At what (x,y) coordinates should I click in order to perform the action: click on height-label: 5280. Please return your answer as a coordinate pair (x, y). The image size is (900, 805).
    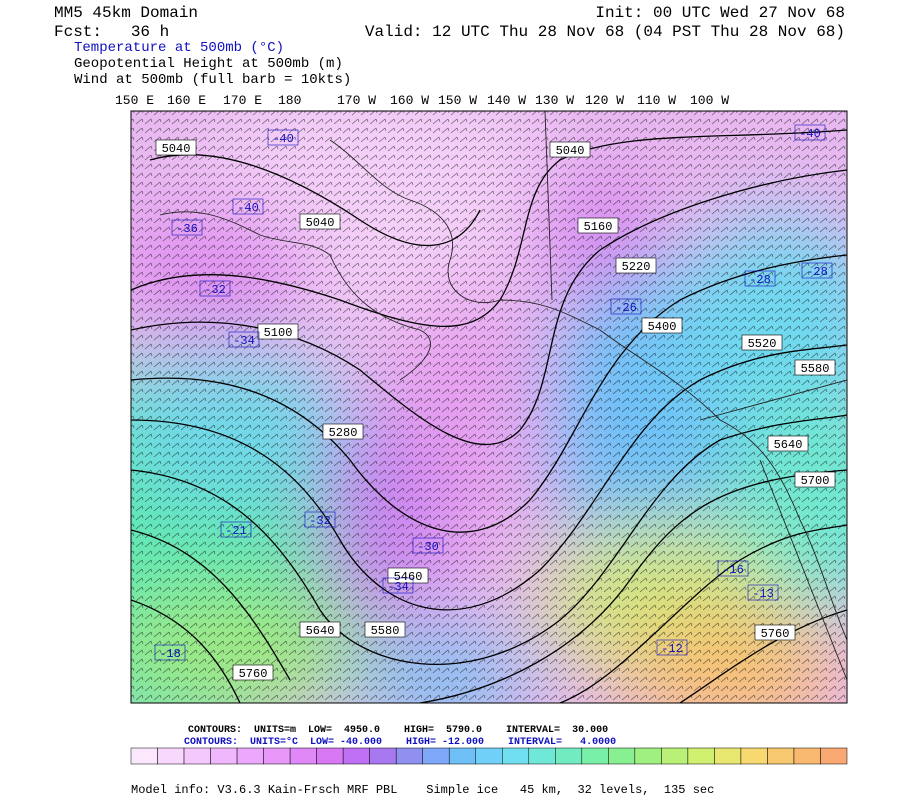
    Looking at the image, I should click on (343, 433).